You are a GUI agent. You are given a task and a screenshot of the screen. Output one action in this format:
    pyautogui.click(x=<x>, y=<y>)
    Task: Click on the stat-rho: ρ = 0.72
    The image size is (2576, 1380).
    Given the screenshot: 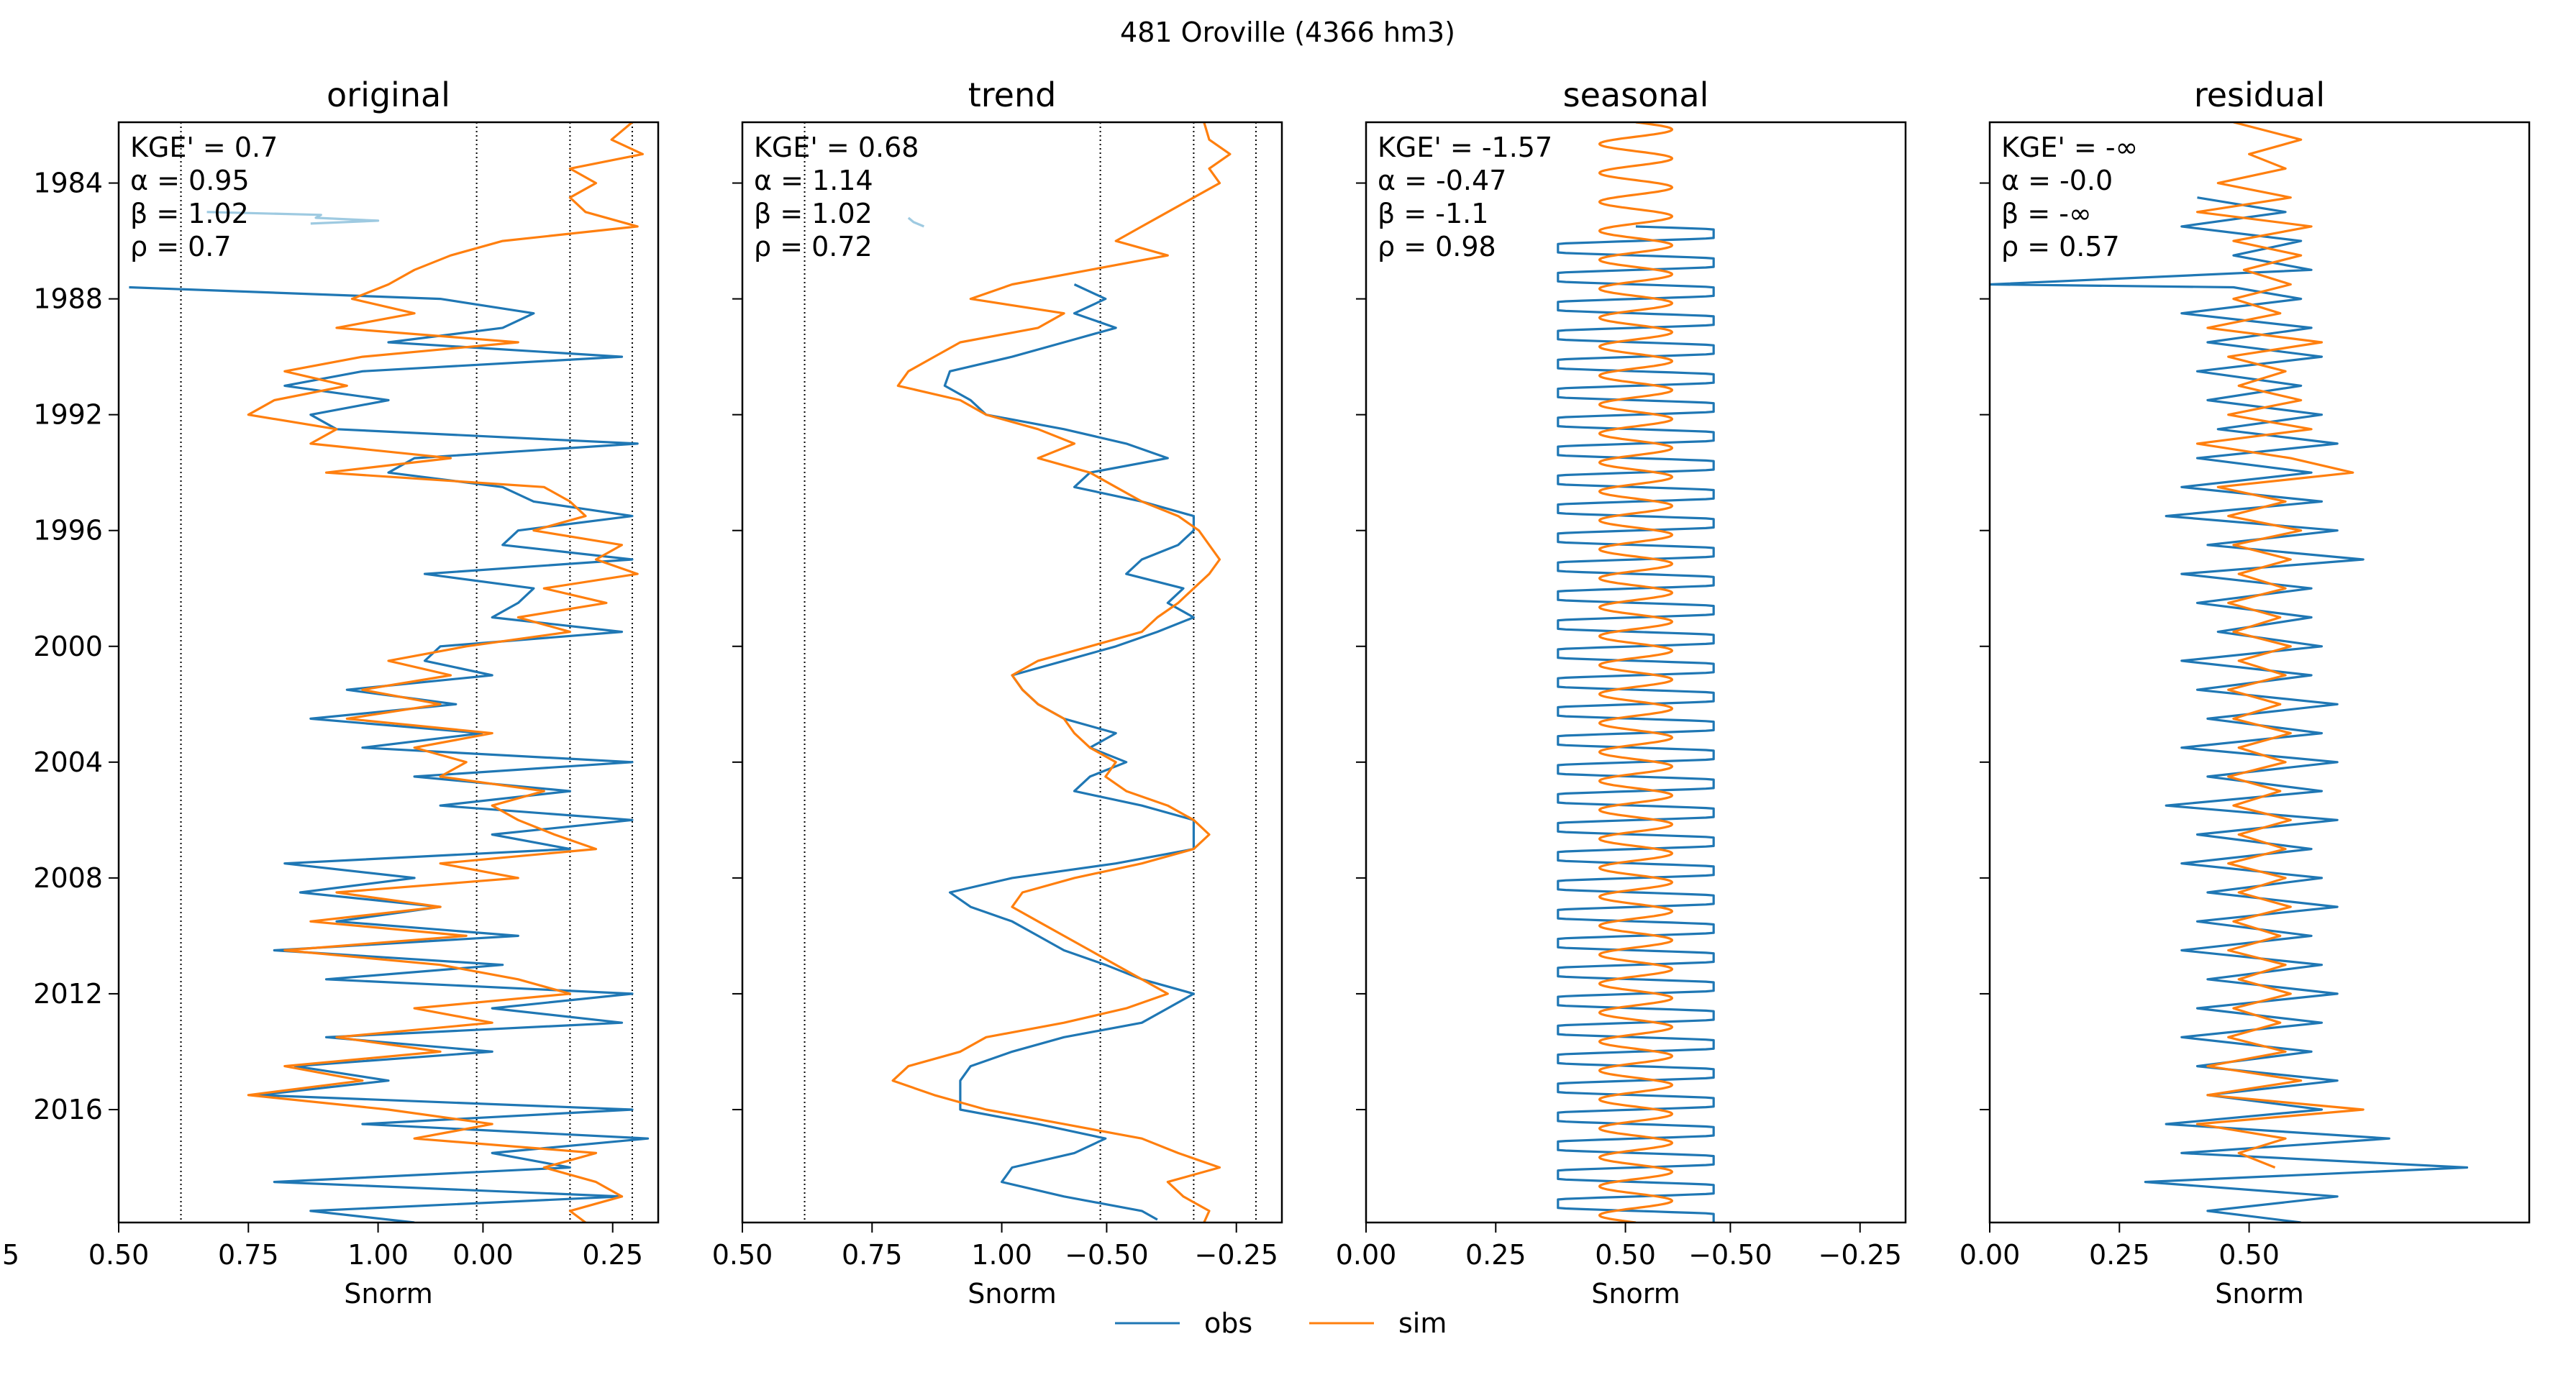 What is the action you would take?
    pyautogui.click(x=813, y=246)
    